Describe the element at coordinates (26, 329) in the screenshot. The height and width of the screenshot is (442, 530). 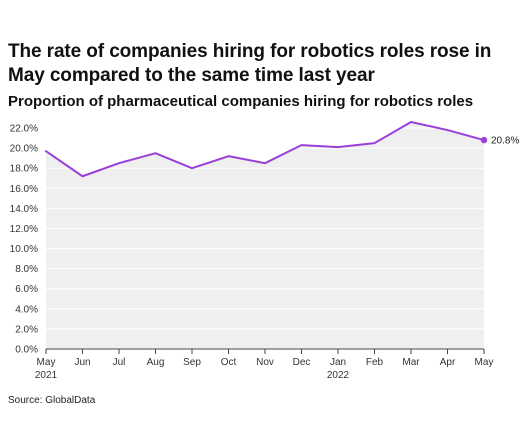
I see `y-tick-label: 2.0%` at that location.